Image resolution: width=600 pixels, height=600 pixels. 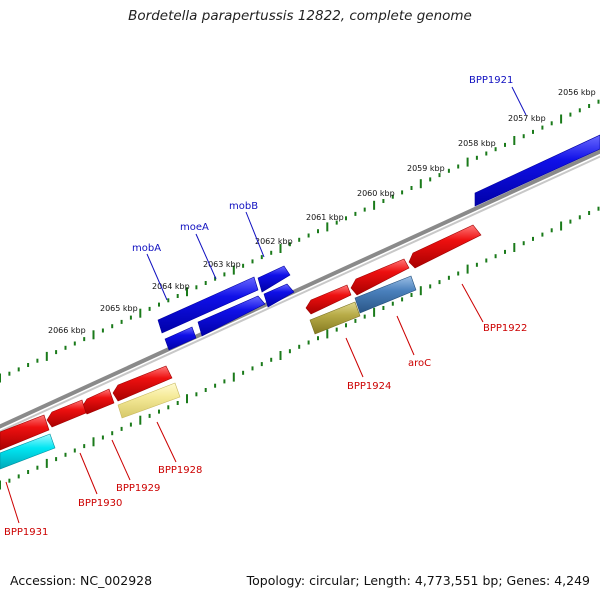 I want to click on gene-fwd-lower-a, so click(x=231, y=316).